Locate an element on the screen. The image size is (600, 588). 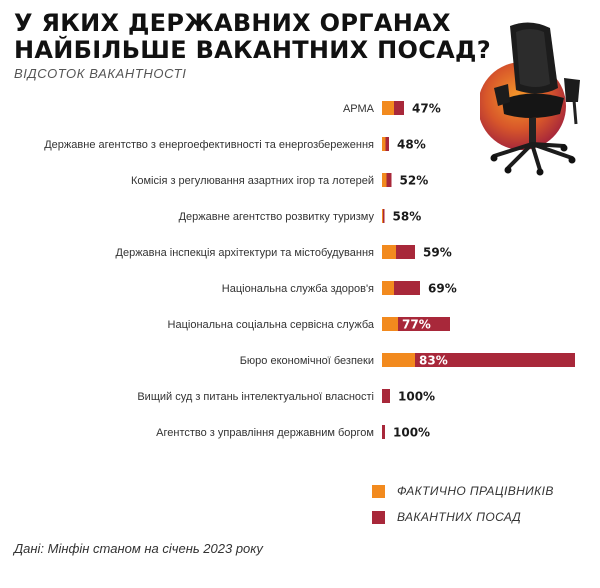
category-label: Національна служба здоров'я is located at coordinates (298, 289).